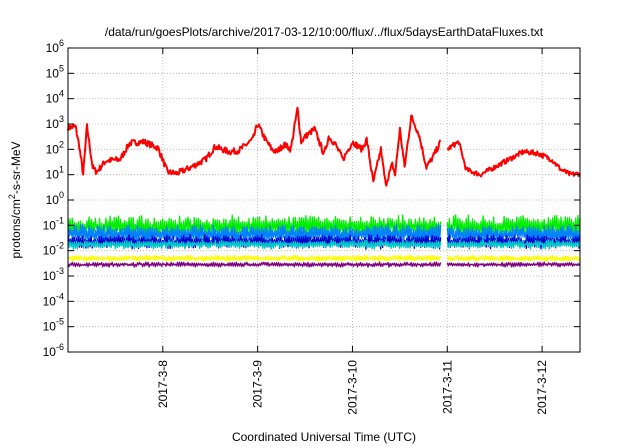 This screenshot has width=640, height=448. What do you see at coordinates (61, 119) in the screenshot?
I see `y-tick-exponent: 3` at bounding box center [61, 119].